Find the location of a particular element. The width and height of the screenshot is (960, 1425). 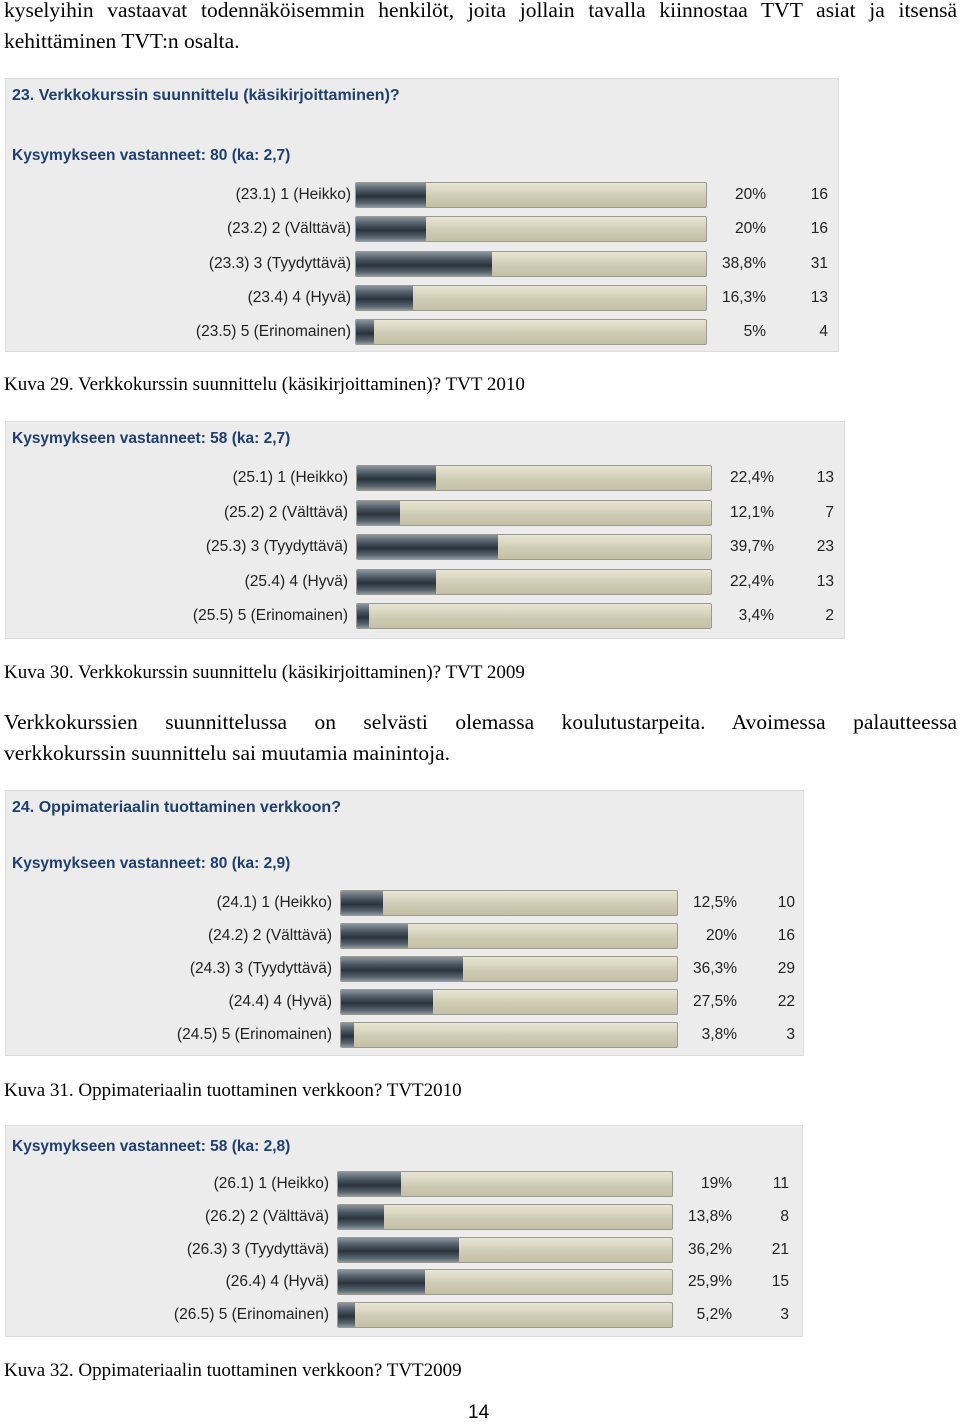

chart-row: (24.2) 2 (Välttävä) 20% 16 is located at coordinates (404, 937).